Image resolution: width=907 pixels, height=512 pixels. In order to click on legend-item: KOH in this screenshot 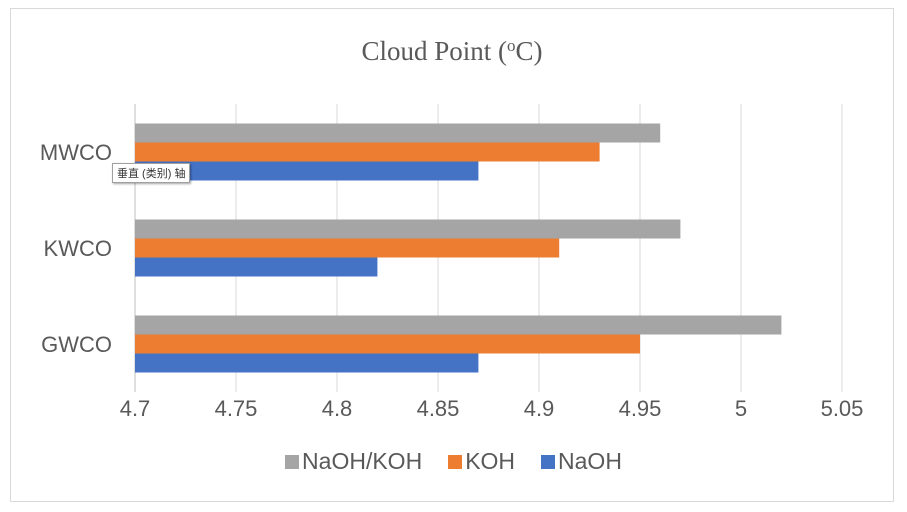, I will do `click(481, 461)`.